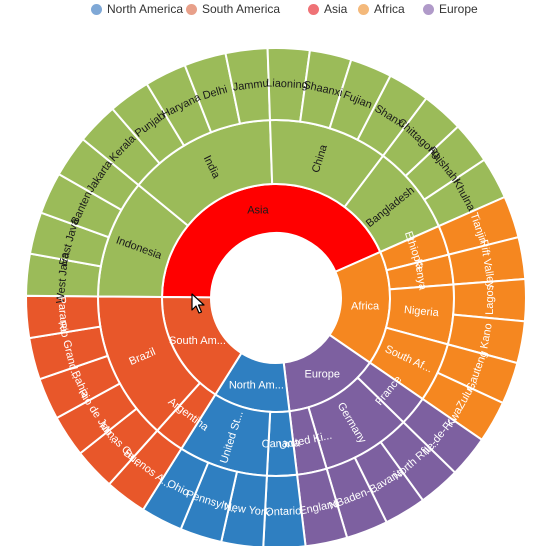  What do you see at coordinates (63, 277) in the screenshot?
I see `segment-label-west-java: West Java` at bounding box center [63, 277].